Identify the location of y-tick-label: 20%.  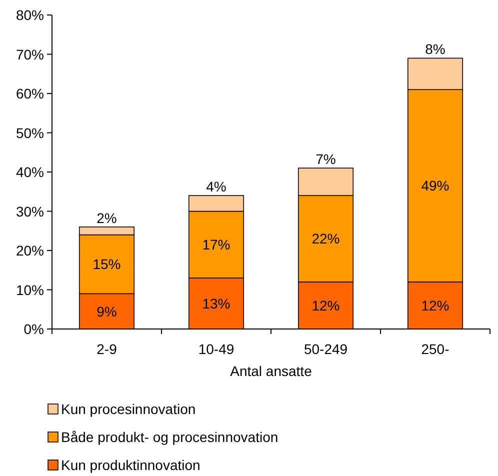
(30, 250).